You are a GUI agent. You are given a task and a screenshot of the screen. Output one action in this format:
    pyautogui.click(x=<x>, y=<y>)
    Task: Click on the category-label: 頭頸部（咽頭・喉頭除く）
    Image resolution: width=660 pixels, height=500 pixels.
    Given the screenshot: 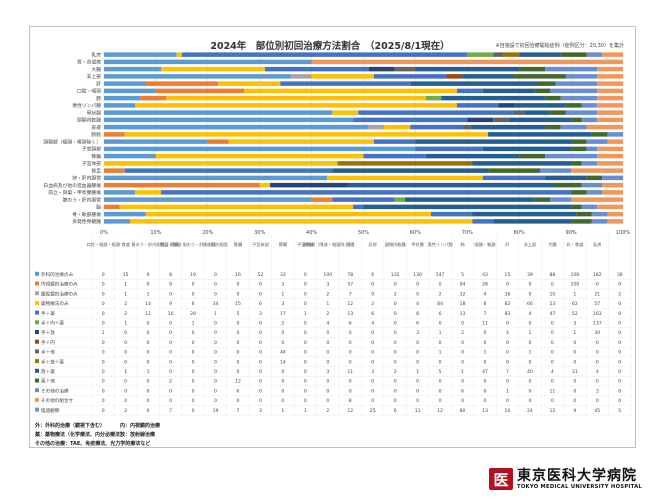 What is the action you would take?
    pyautogui.click(x=72, y=141)
    